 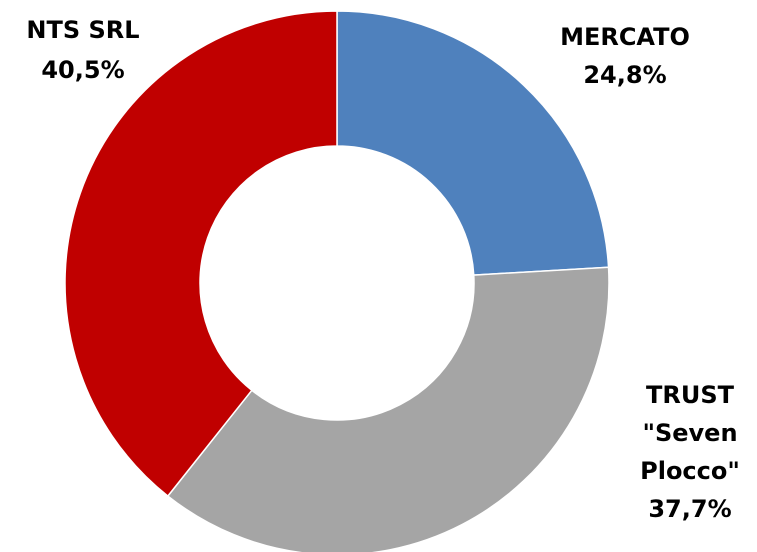 I want to click on category-label: MERCATO, so click(x=625, y=37).